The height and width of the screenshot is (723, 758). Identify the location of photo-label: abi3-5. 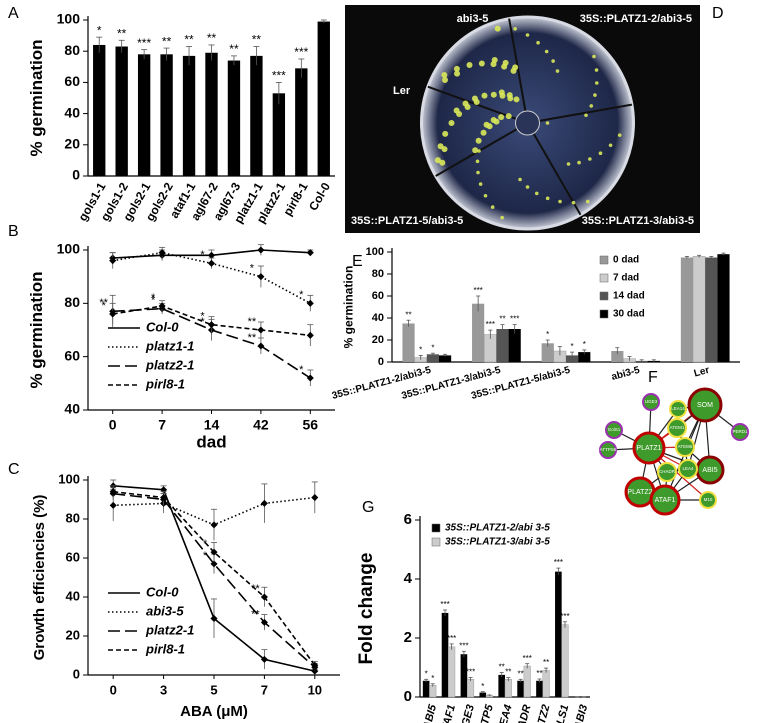
(473, 19).